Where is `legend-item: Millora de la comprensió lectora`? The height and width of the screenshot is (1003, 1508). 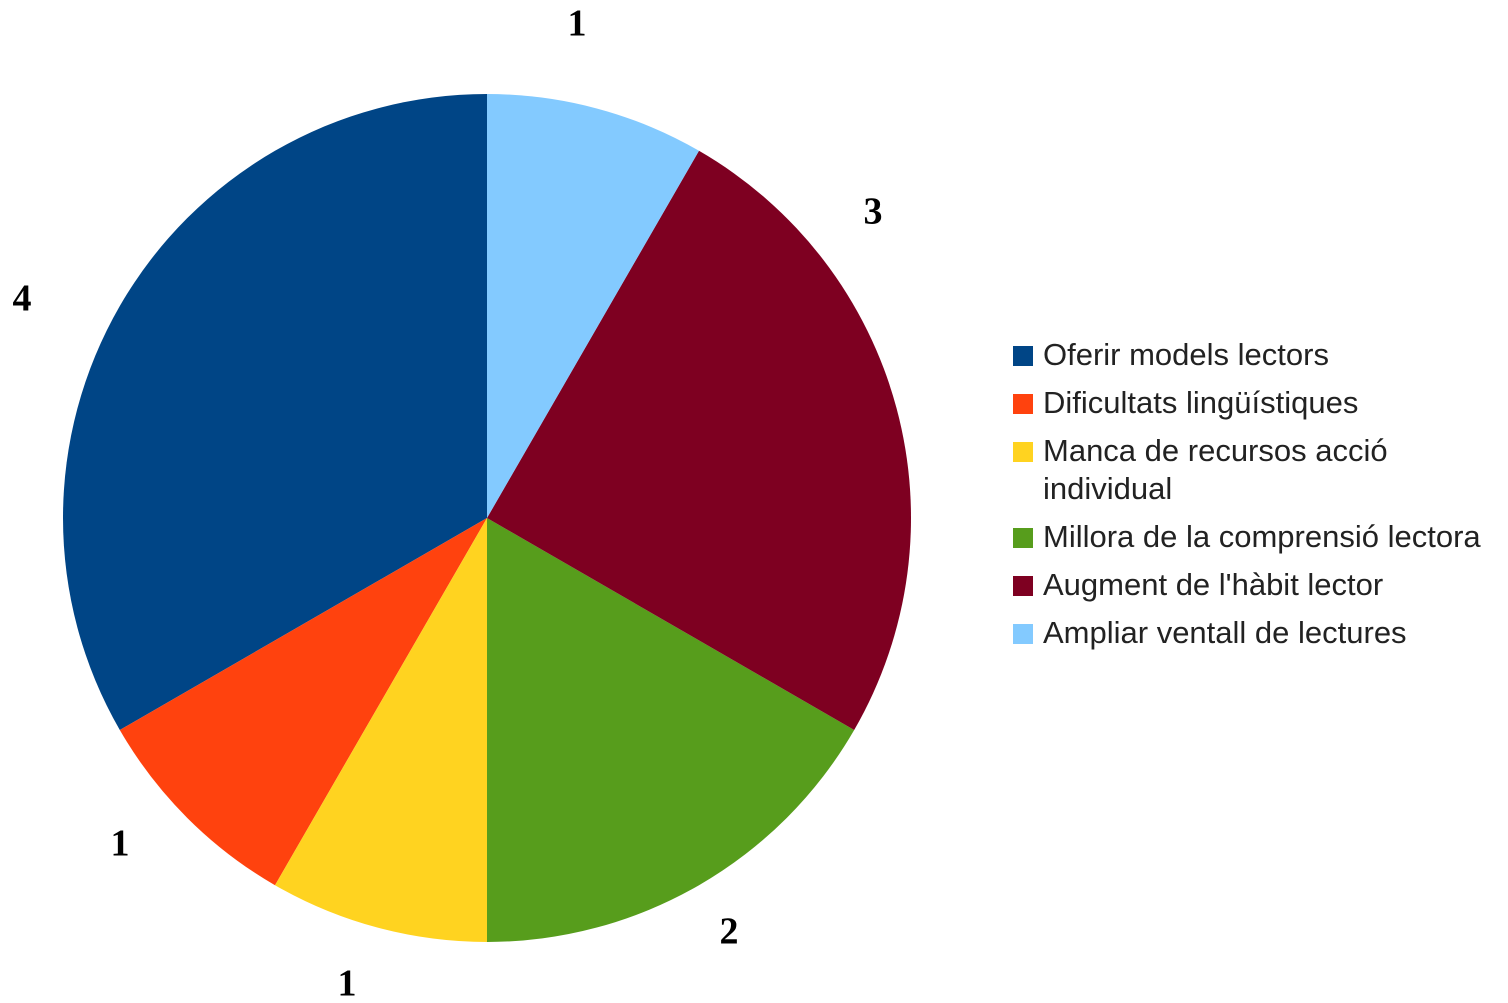 legend-item: Millora de la comprensió lectora is located at coordinates (1255, 537).